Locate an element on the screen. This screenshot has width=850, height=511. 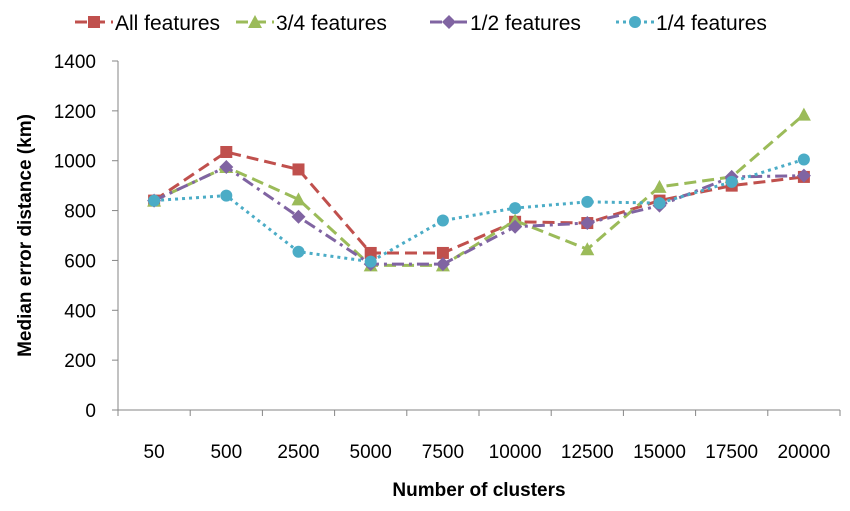
y-tick-label: 1400 is located at coordinates (75, 62).